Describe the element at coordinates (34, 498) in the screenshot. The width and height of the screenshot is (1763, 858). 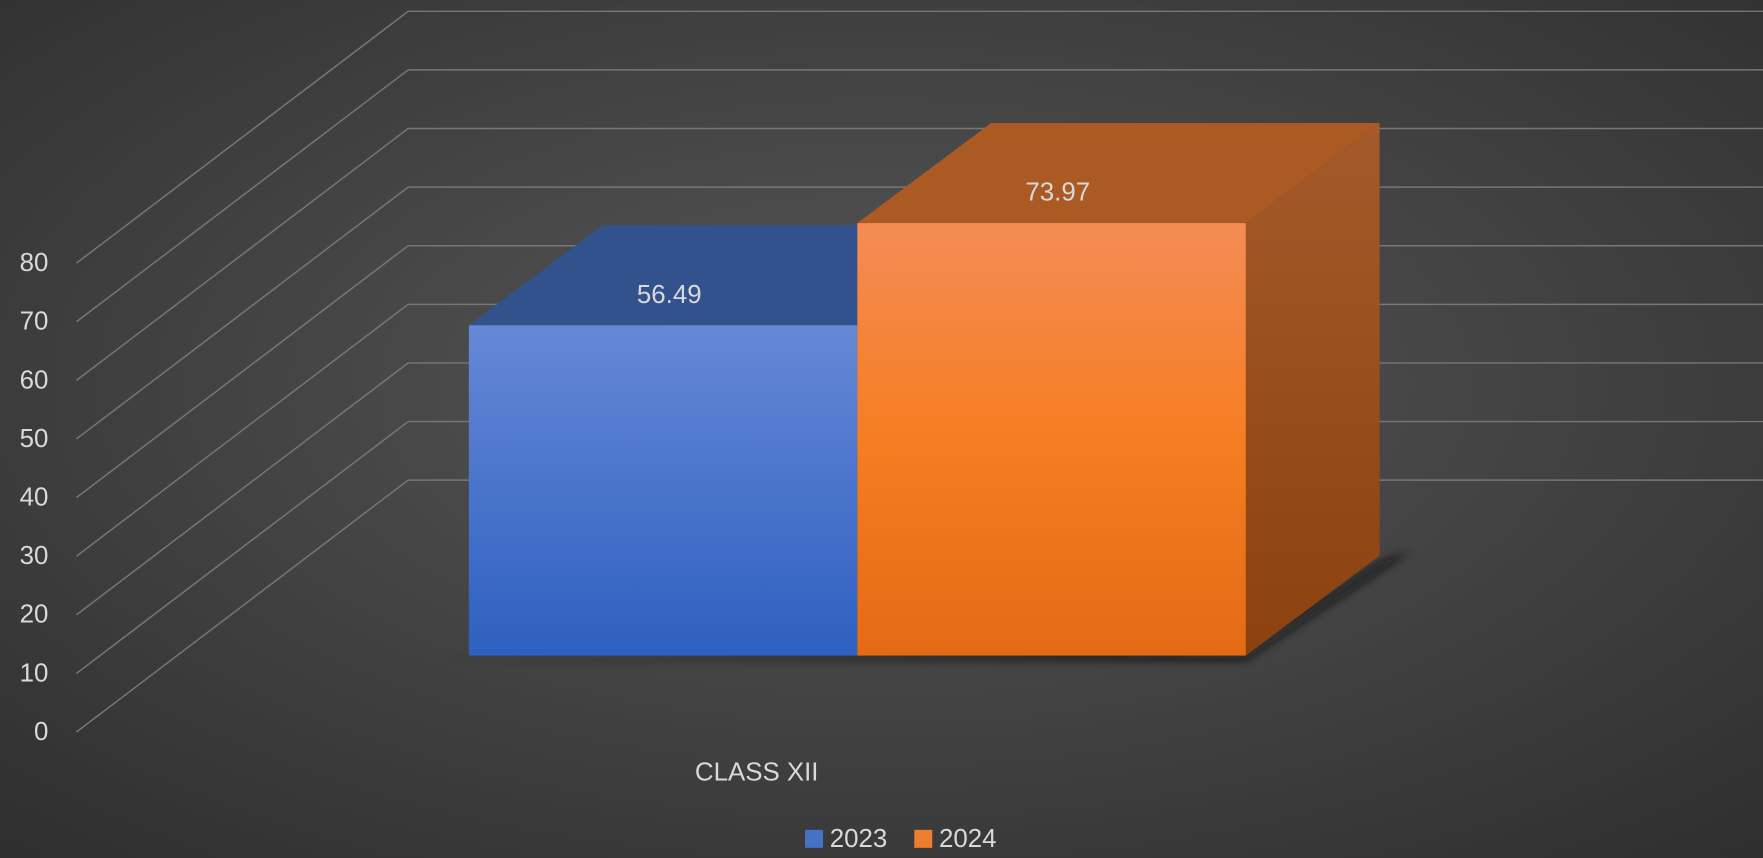
I see `y-tick-label: 40` at that location.